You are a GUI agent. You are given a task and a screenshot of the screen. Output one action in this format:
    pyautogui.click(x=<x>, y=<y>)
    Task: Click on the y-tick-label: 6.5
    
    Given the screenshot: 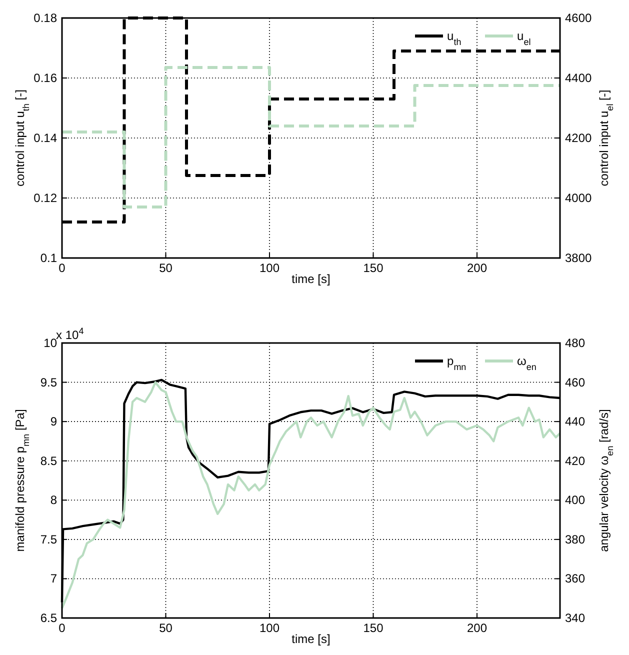 What is the action you would take?
    pyautogui.click(x=49, y=618)
    